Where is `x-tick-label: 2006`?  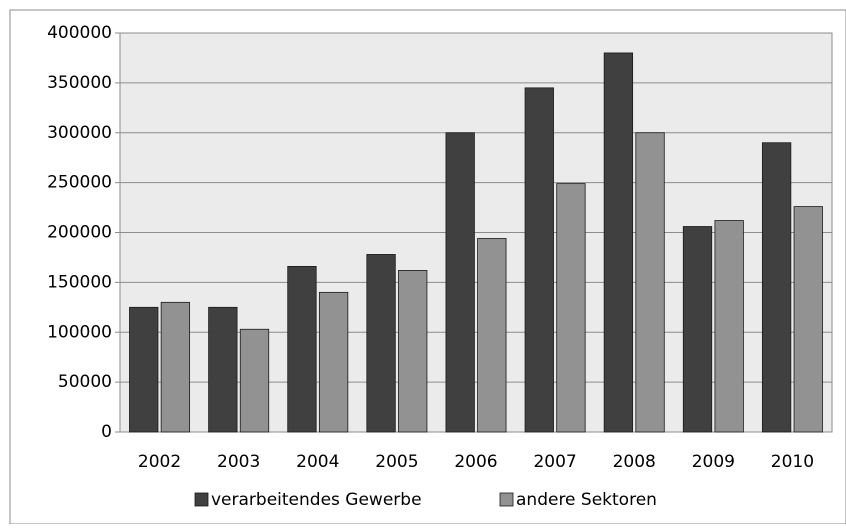
x-tick-label: 2006 is located at coordinates (475, 462).